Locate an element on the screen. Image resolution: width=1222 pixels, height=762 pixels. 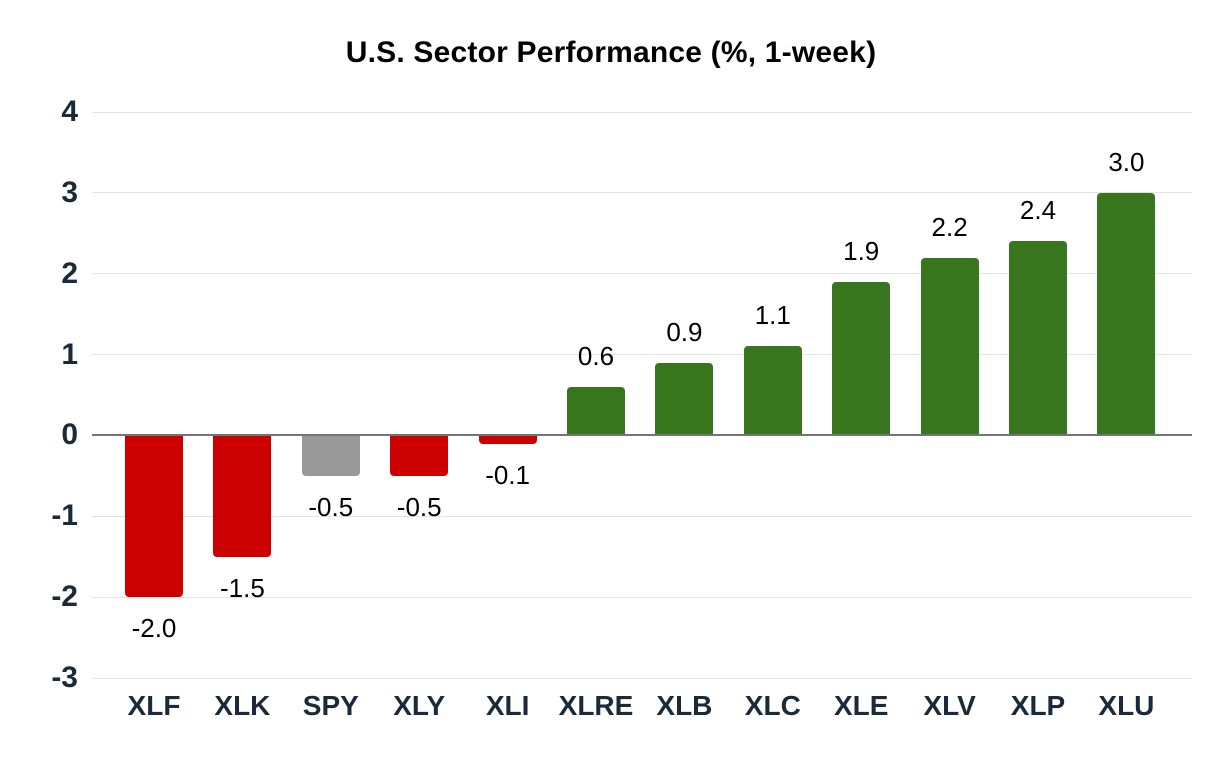
bar-xlre is located at coordinates (596, 411).